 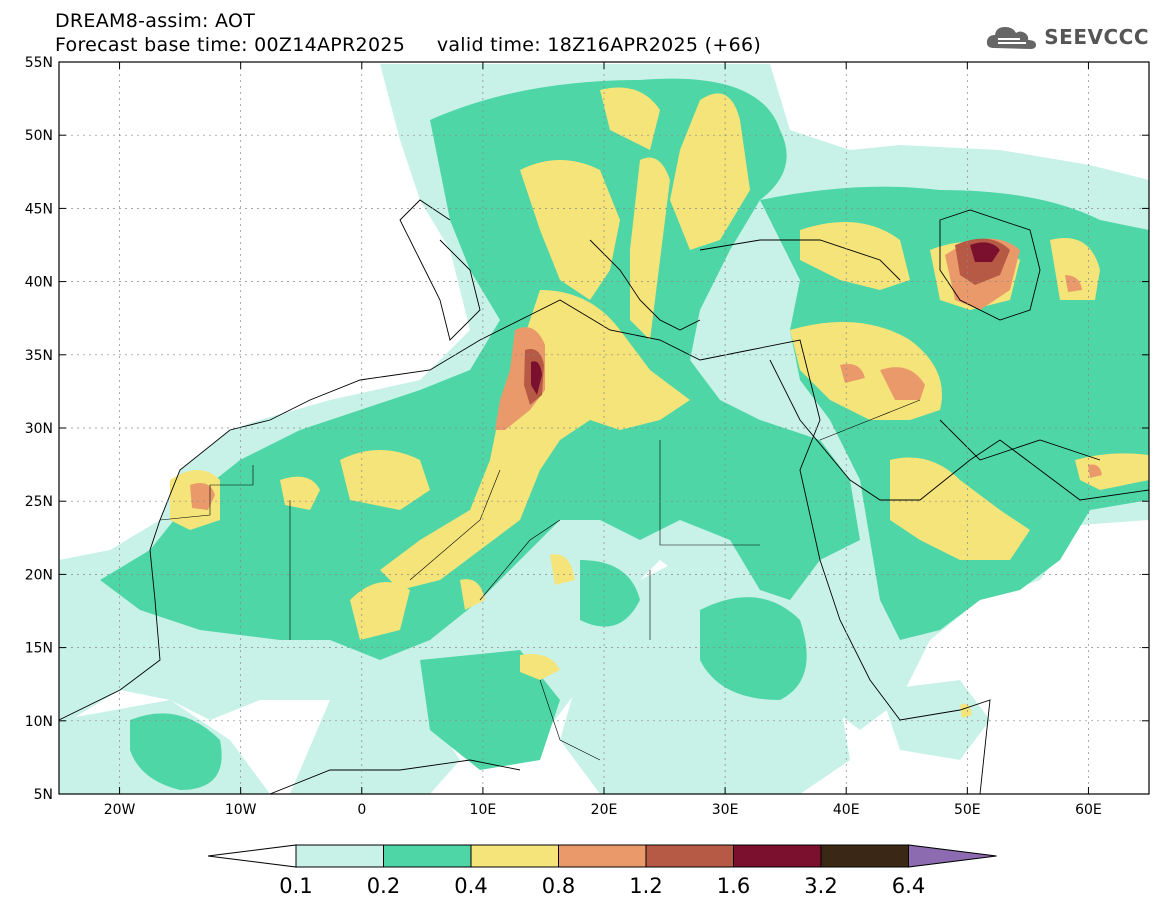 I want to click on lon-tick-label: 60E, so click(x=1088, y=810).